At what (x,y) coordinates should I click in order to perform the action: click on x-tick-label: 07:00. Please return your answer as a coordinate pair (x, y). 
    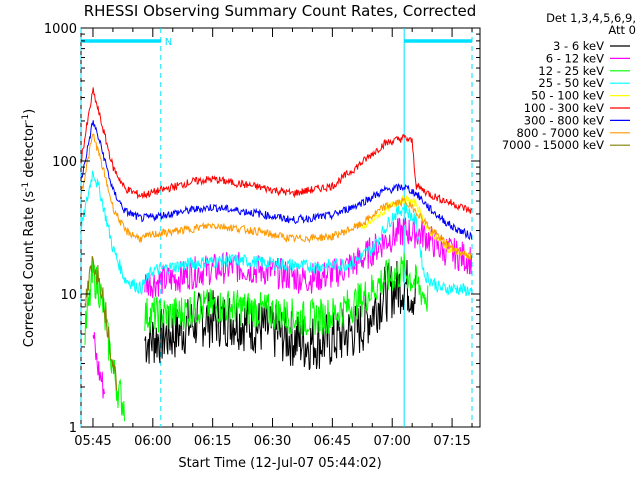
    Looking at the image, I should click on (391, 441).